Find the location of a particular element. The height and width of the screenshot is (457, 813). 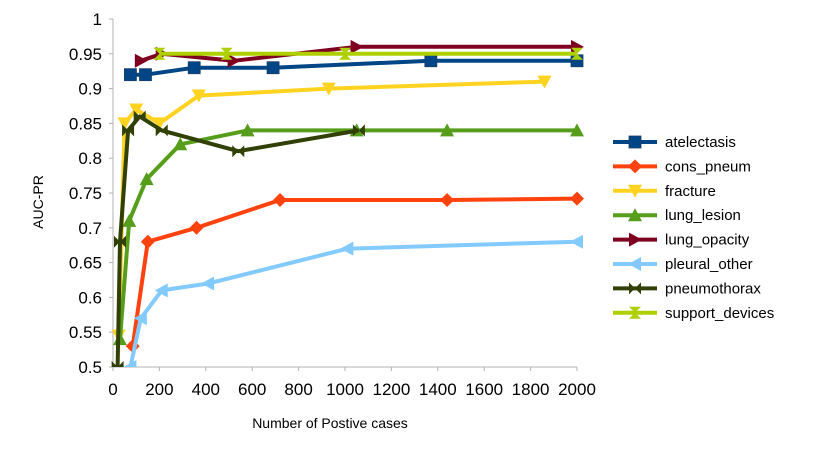

y-tick-label: 0.5 is located at coordinates (90, 367).